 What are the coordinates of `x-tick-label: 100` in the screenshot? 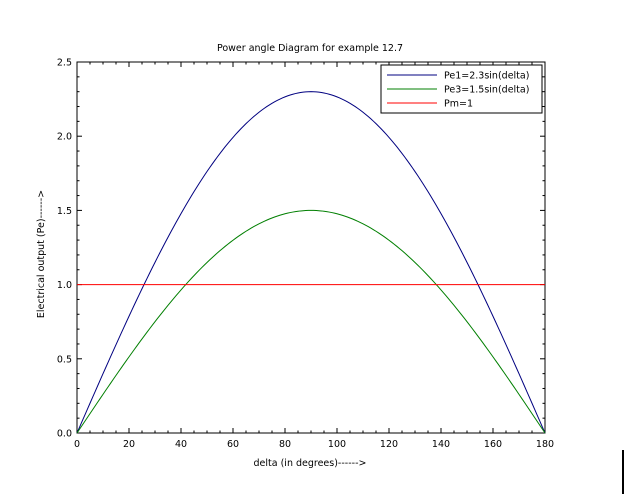 It's located at (337, 444).